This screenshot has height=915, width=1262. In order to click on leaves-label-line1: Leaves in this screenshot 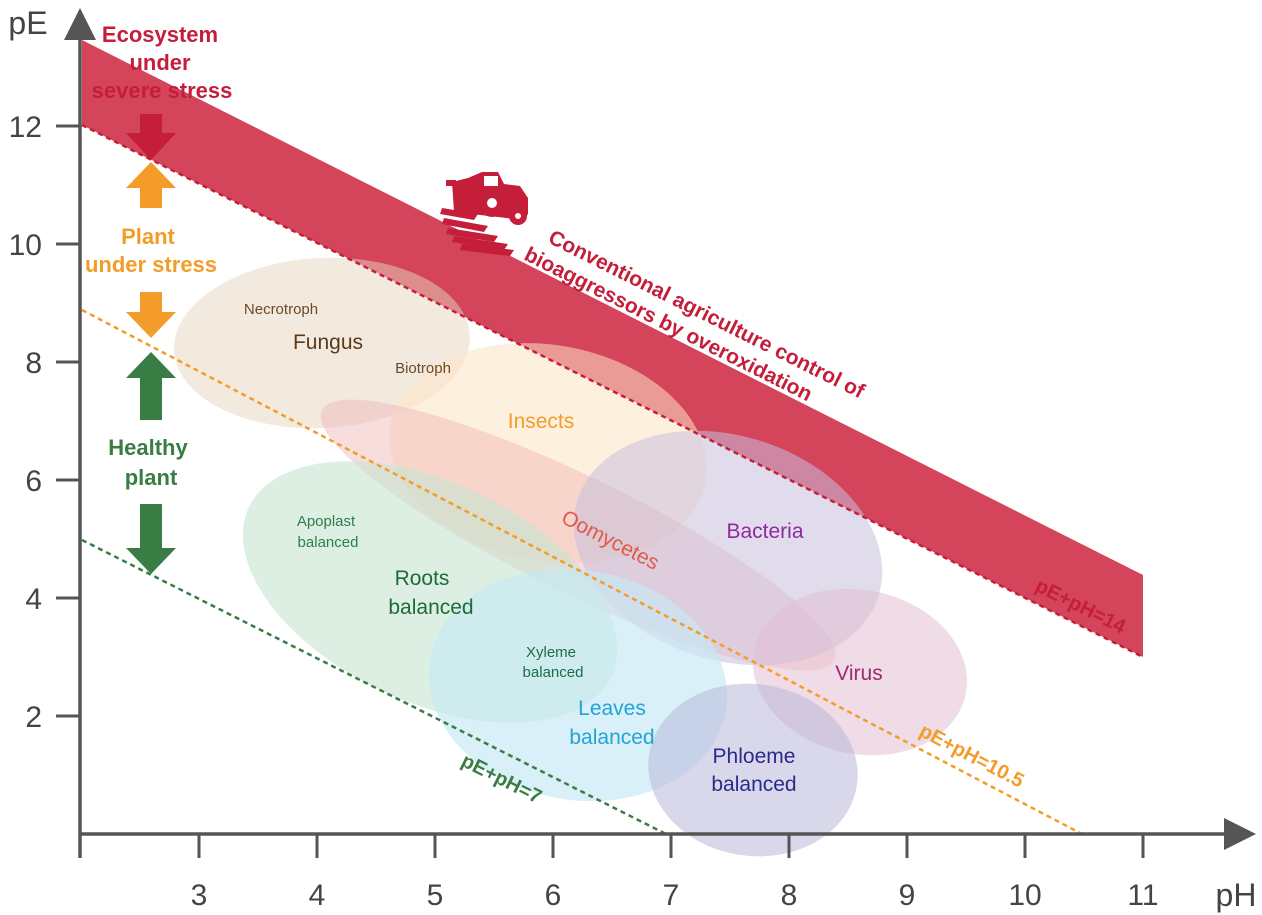, I will do `click(612, 708)`.